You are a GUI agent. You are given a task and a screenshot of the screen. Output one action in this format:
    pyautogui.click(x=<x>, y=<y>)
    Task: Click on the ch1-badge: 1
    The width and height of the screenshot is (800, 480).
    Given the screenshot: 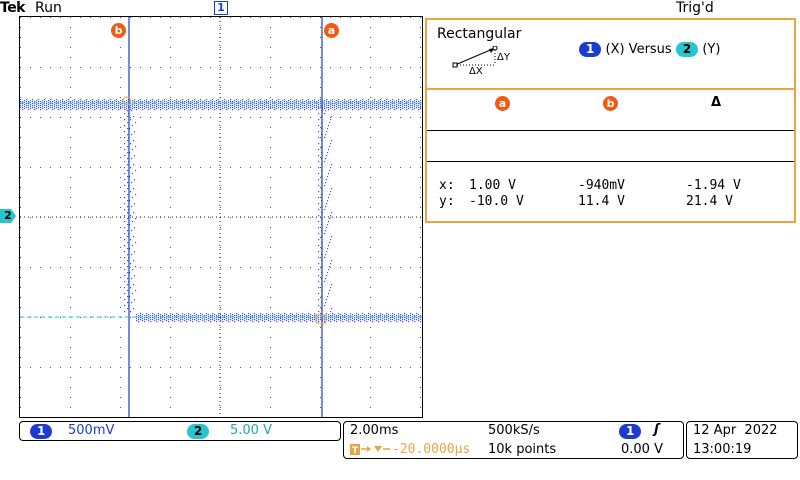 What is the action you would take?
    pyautogui.click(x=41, y=431)
    